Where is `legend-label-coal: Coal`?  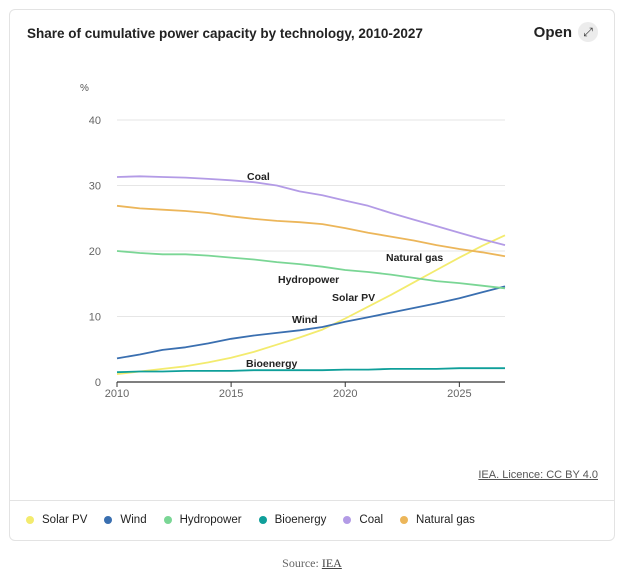 legend-label-coal: Coal is located at coordinates (371, 520).